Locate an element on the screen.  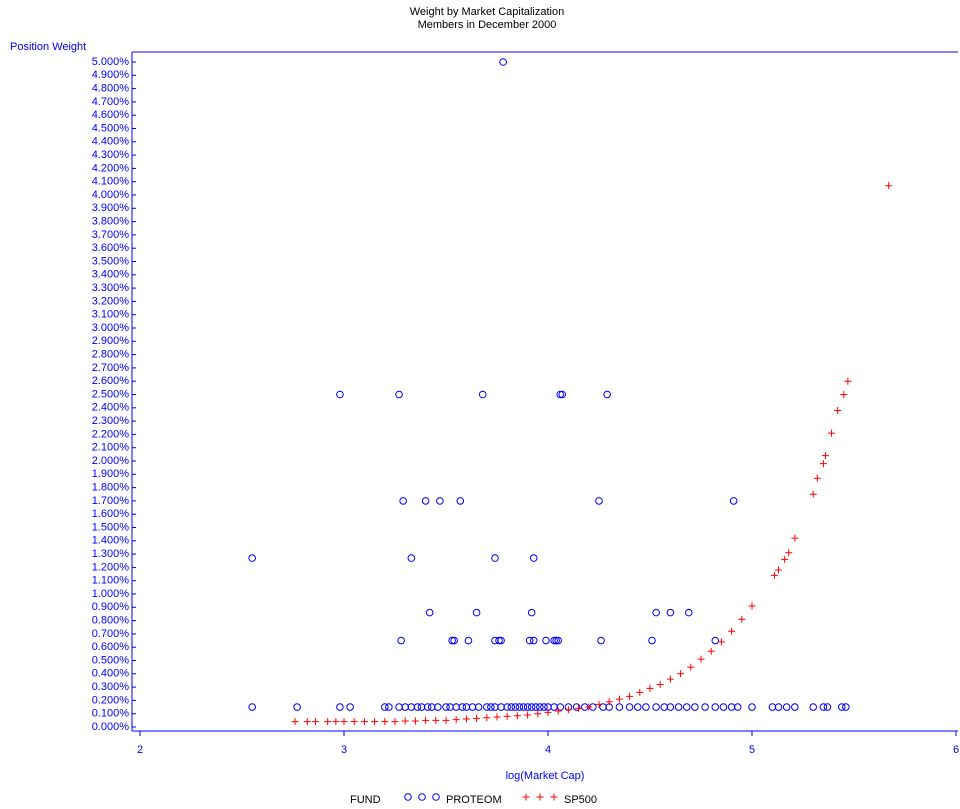
y-tick-label: 4.100% is located at coordinates (111, 182).